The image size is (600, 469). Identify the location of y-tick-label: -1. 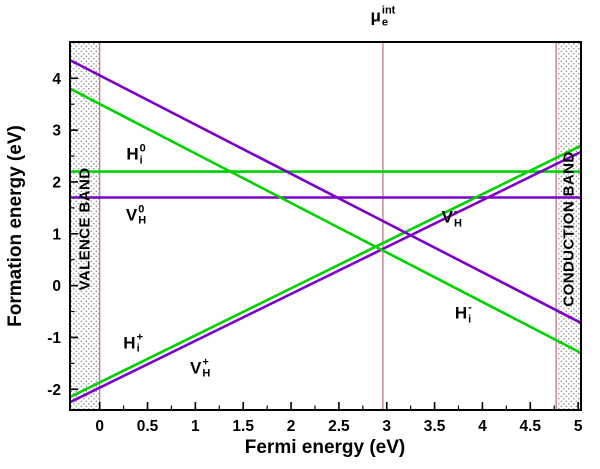
(54, 338).